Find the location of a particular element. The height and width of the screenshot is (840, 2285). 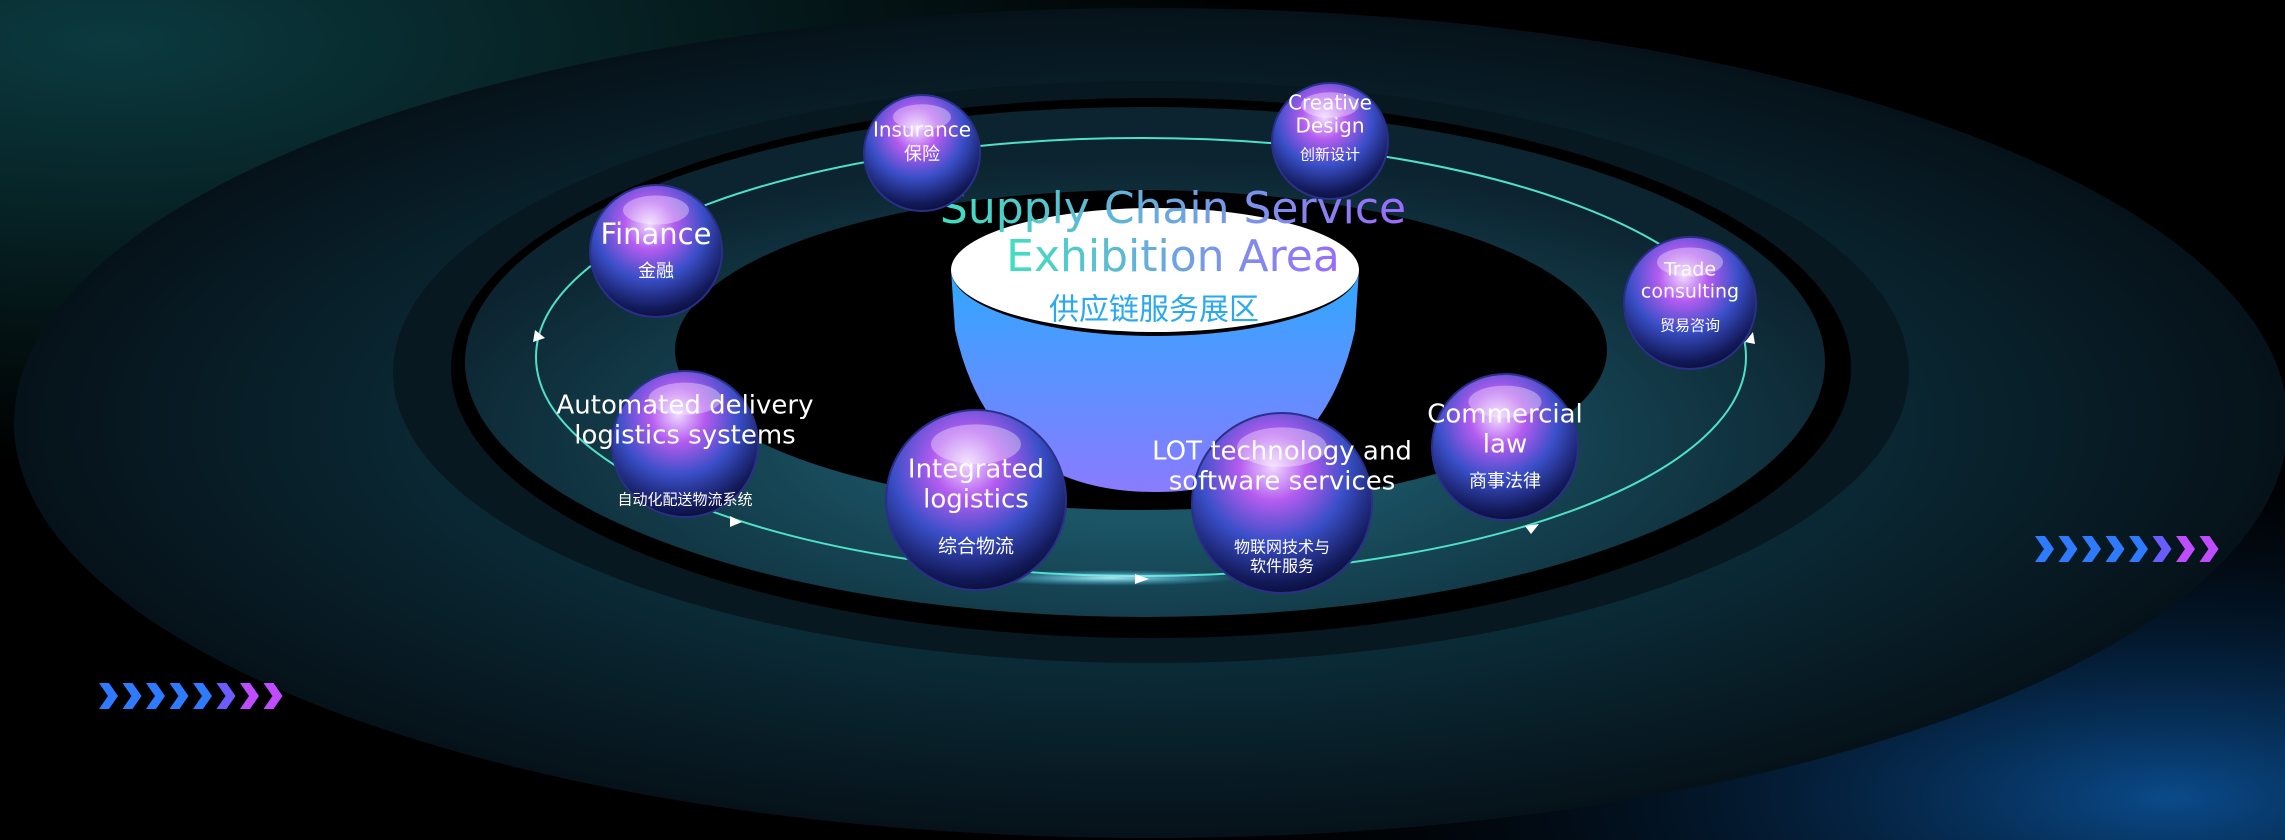

node-label-en: Design is located at coordinates (1329, 126).